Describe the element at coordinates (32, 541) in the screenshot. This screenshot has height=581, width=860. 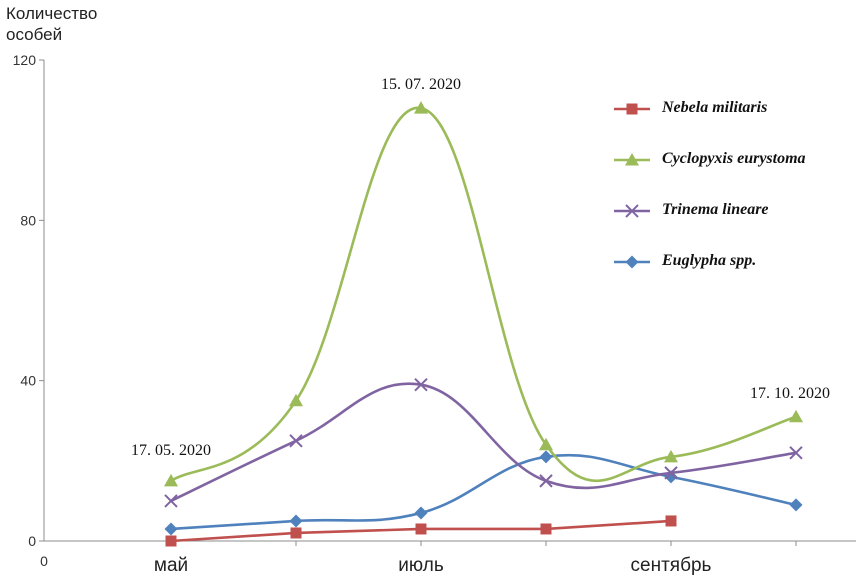
I see `y-tick-label: 0` at that location.